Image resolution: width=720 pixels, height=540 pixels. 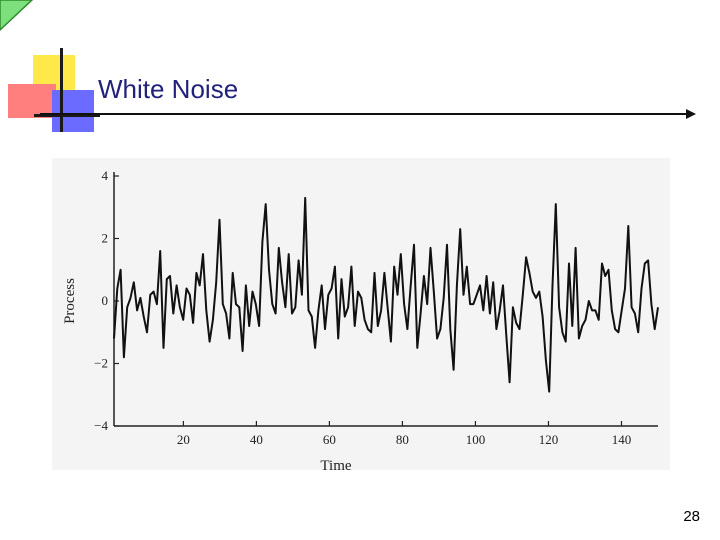 What do you see at coordinates (622, 439) in the screenshot?
I see `x-tick-label: 140` at bounding box center [622, 439].